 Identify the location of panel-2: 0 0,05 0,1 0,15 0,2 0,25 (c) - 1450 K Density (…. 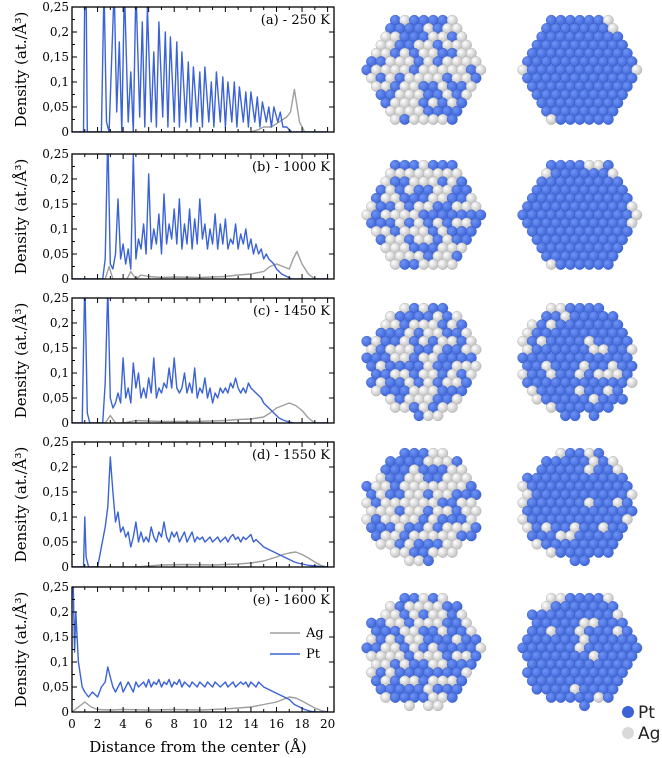
(173, 360).